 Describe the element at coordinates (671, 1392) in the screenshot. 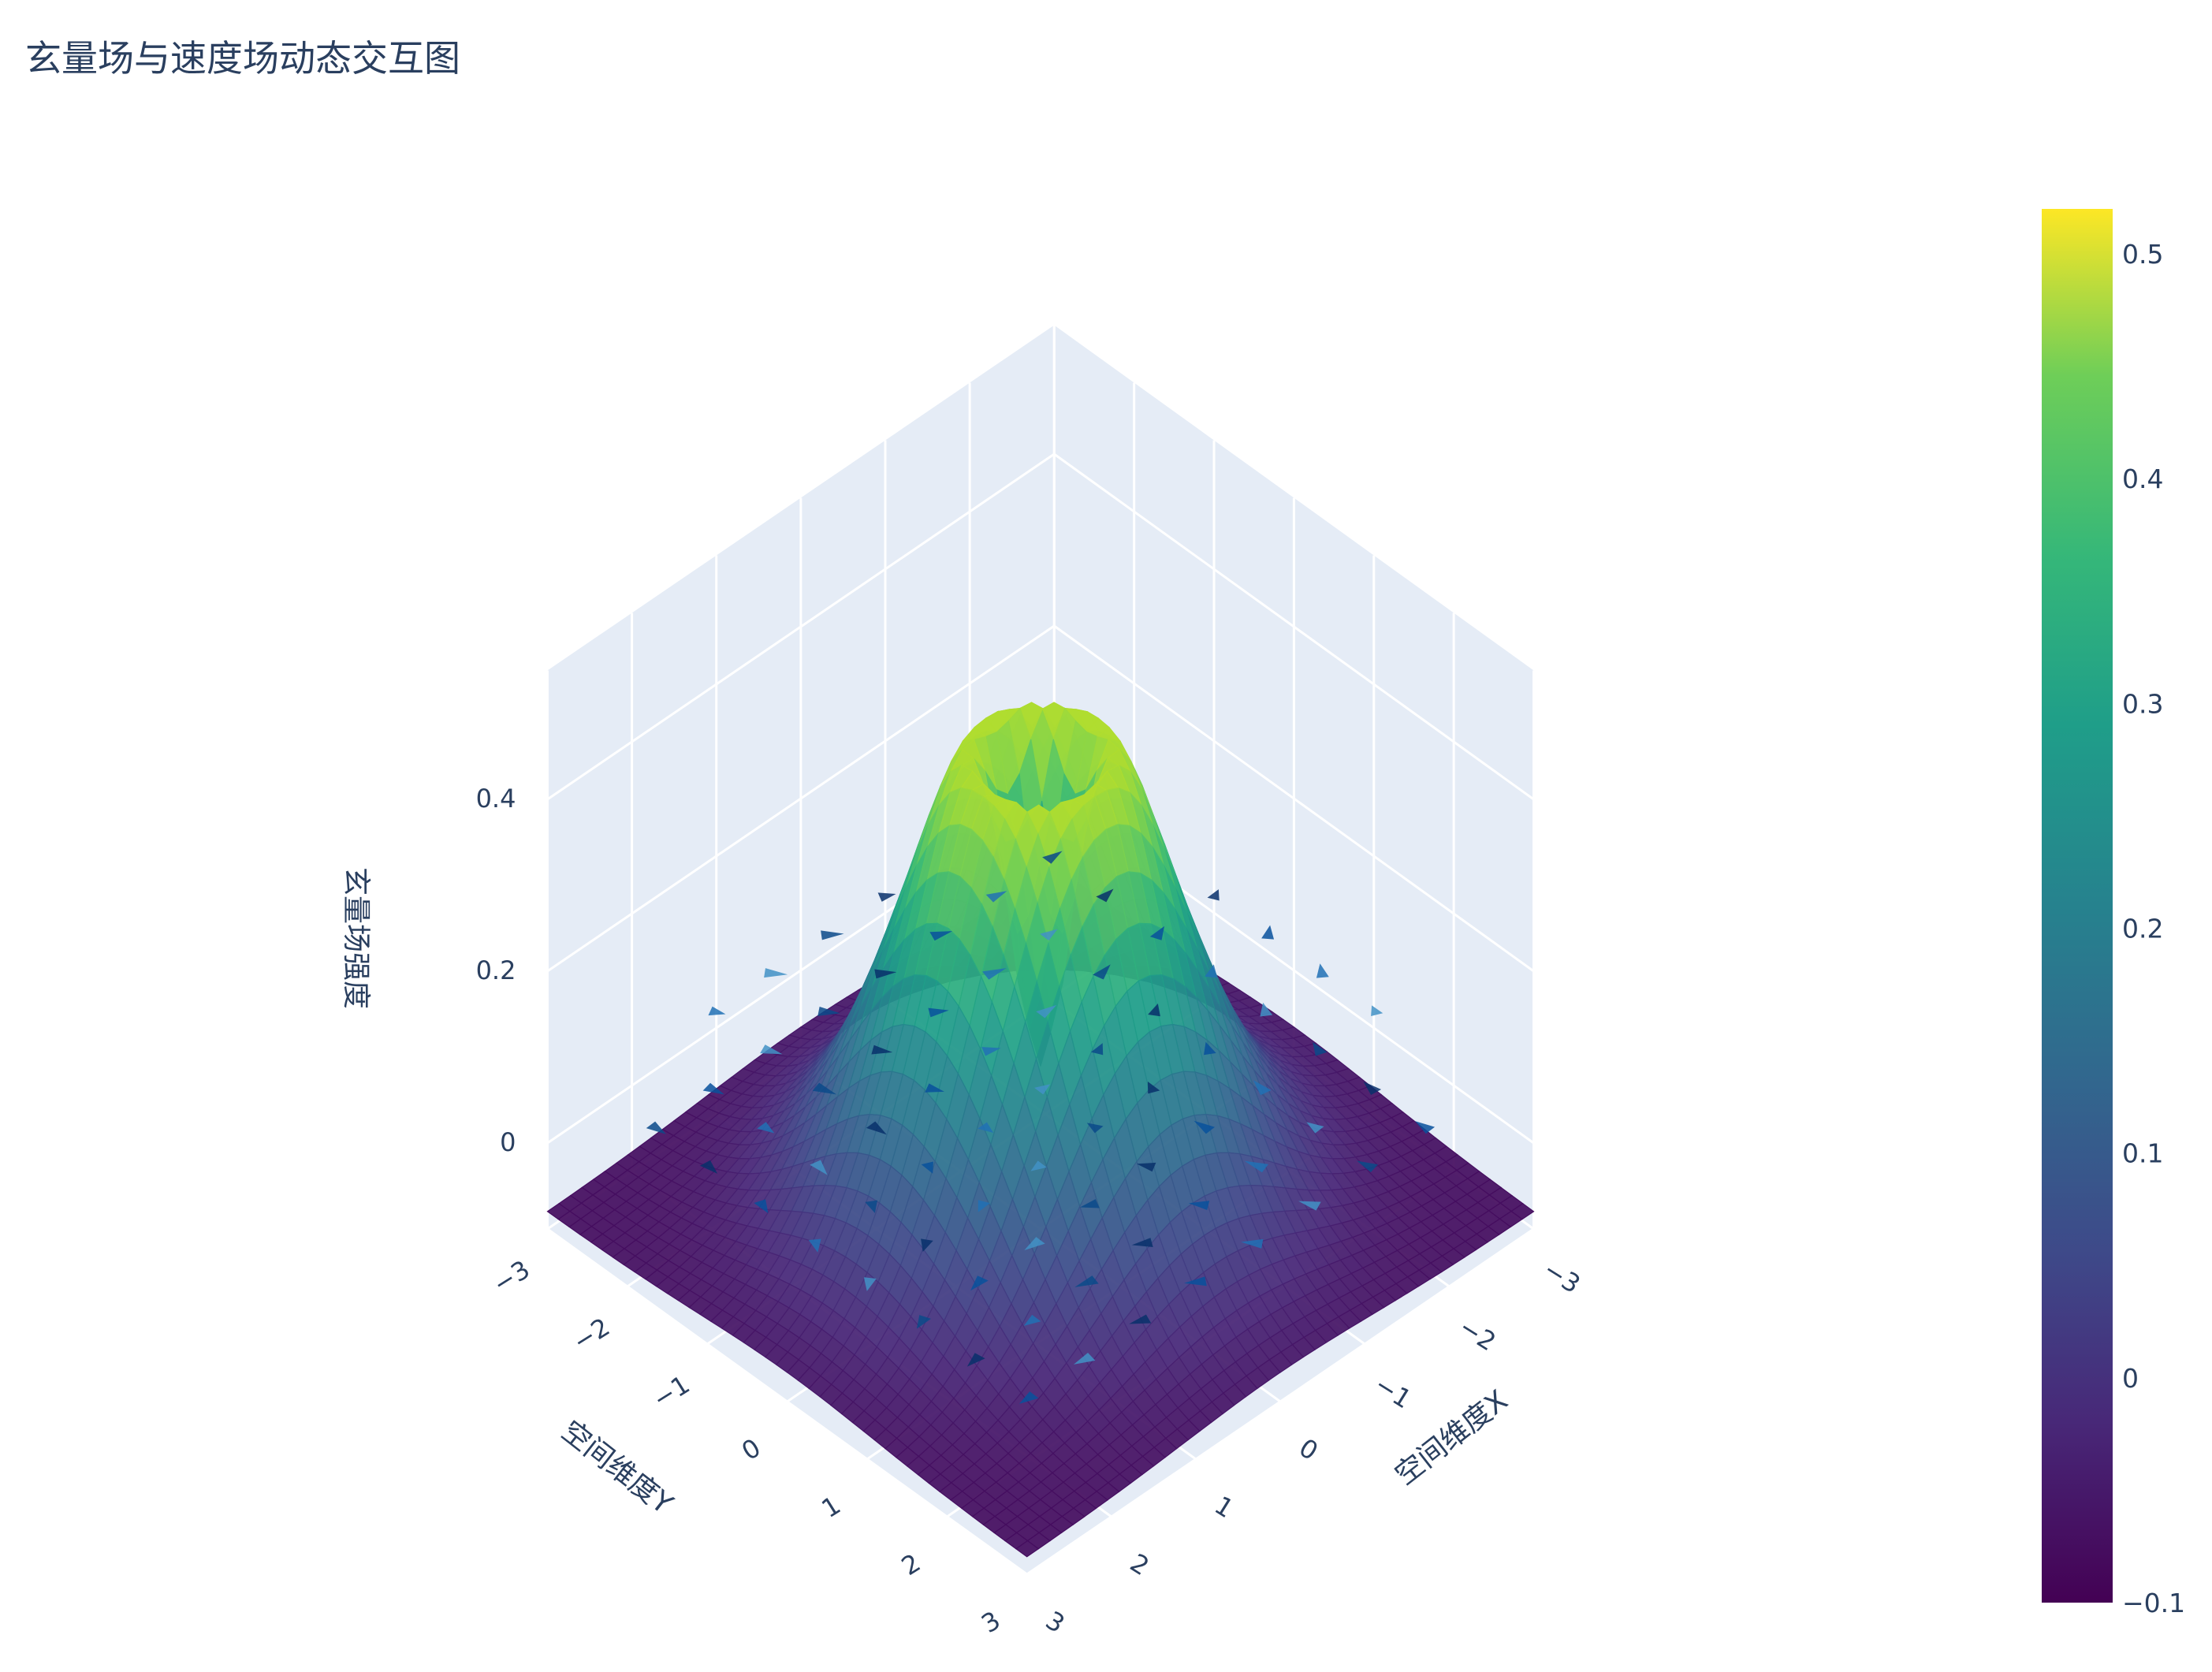

I see `y-tick-label: −1` at that location.